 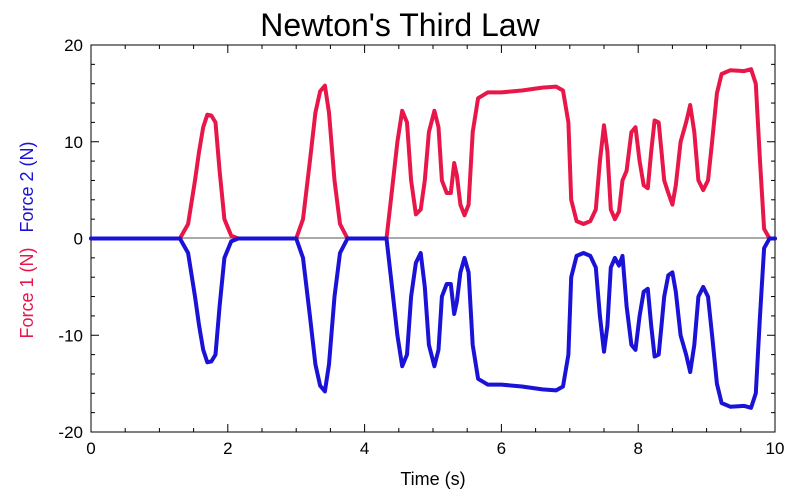 I want to click on x-tick-label: 4, so click(x=364, y=448).